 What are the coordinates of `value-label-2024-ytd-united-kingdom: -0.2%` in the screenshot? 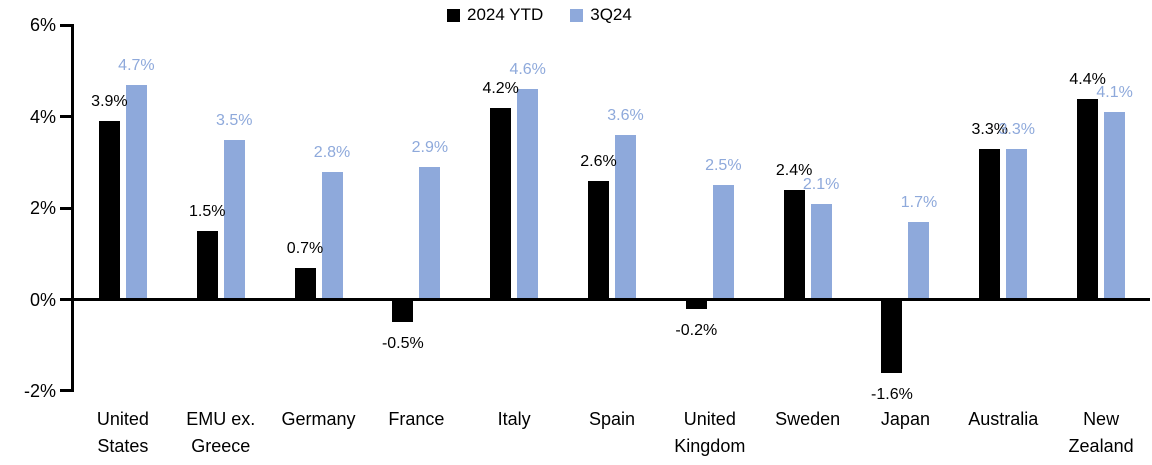 It's located at (696, 330).